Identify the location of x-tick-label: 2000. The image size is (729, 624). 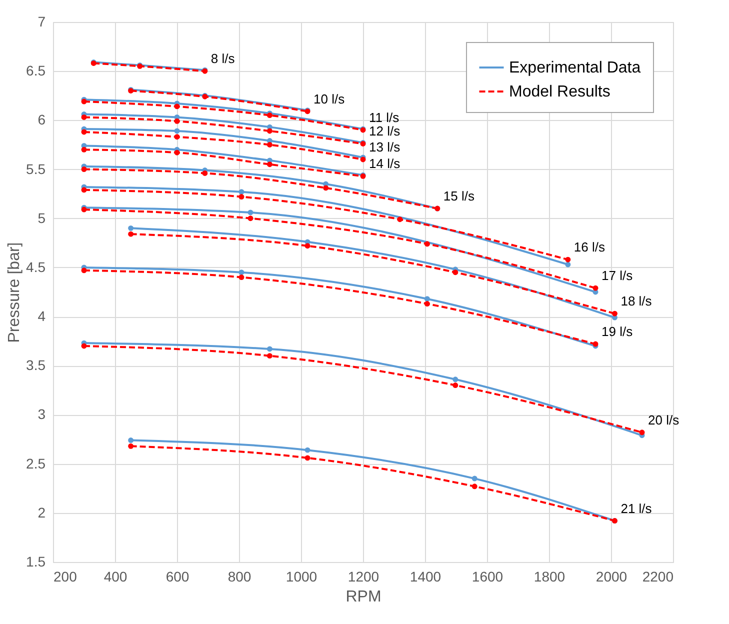
(612, 576).